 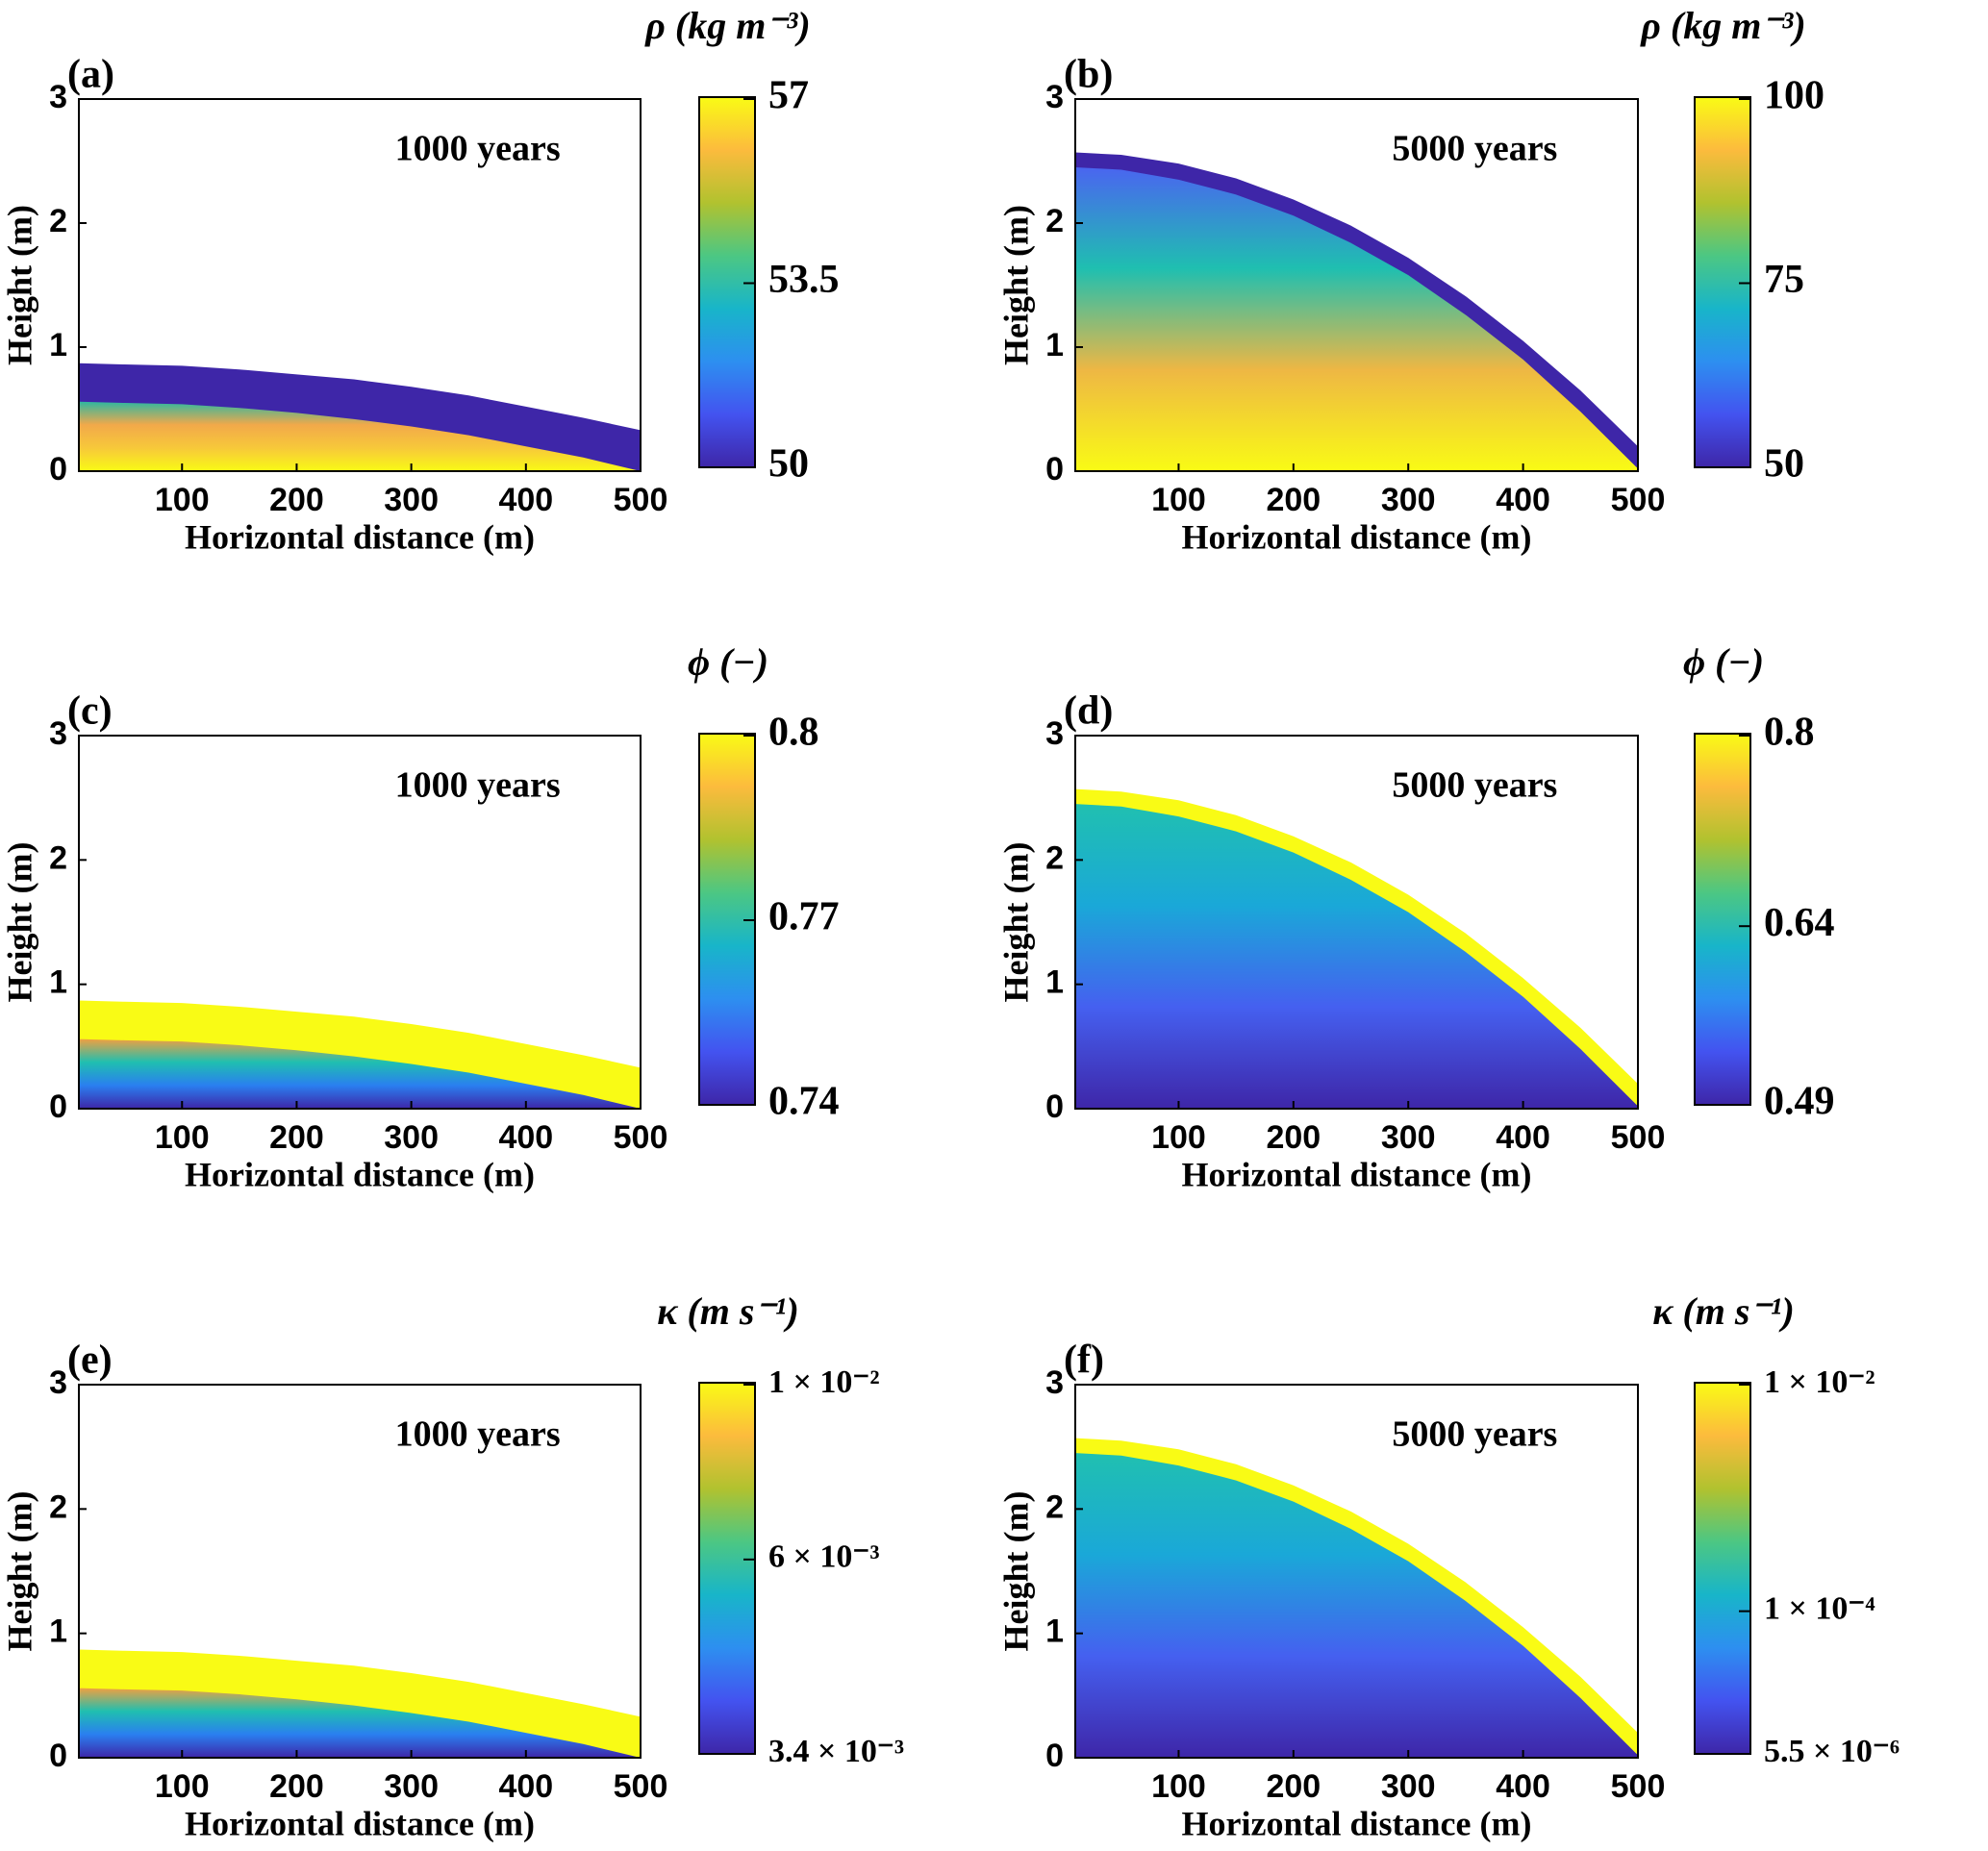 What do you see at coordinates (804, 280) in the screenshot?
I see `colorbar-tick-label: 53.5` at bounding box center [804, 280].